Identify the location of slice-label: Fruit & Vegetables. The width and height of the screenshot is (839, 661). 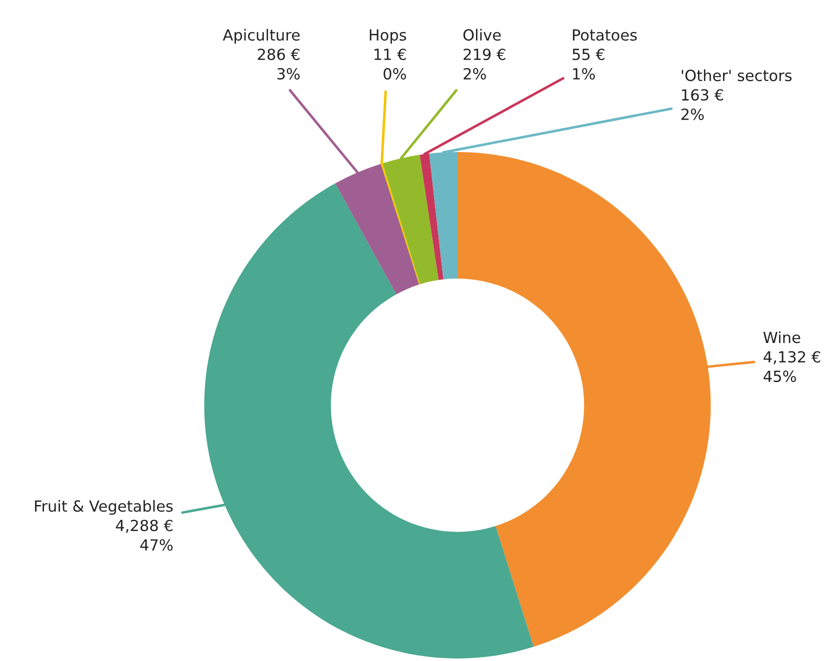
(104, 507).